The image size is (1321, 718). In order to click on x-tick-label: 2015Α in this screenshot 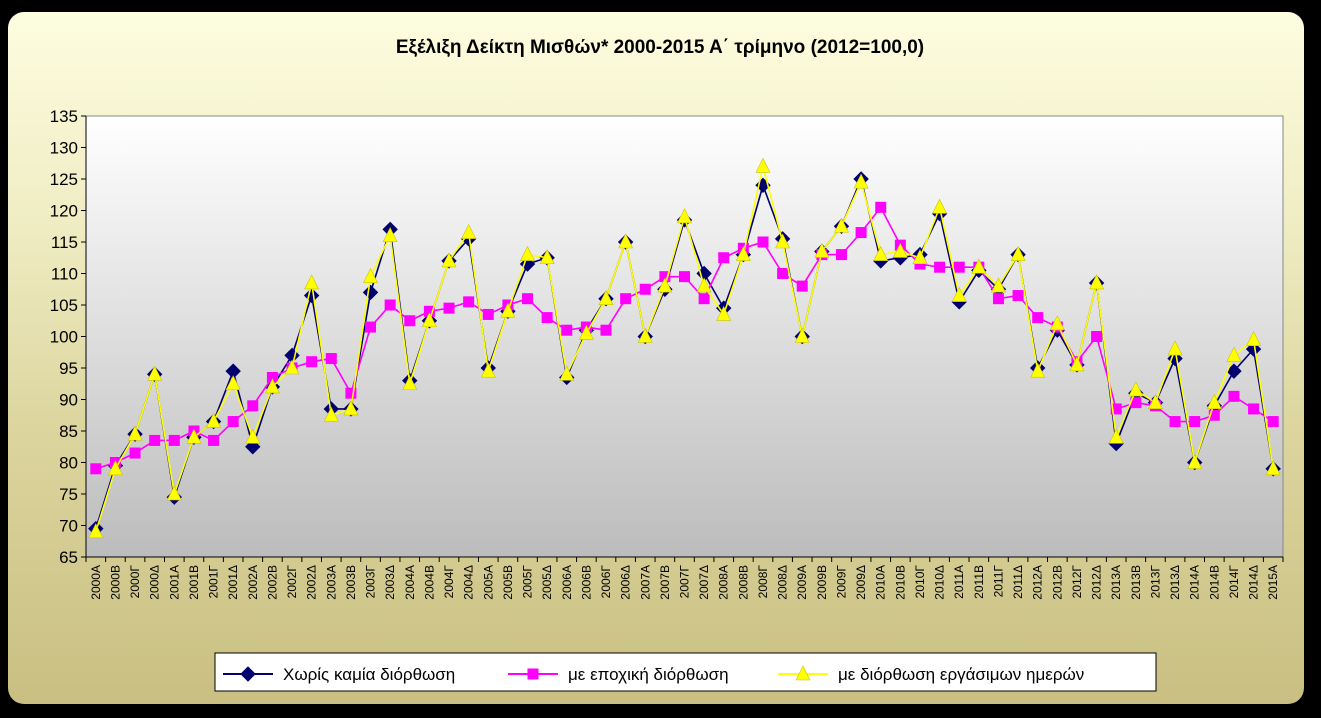, I will do `click(1273, 582)`.